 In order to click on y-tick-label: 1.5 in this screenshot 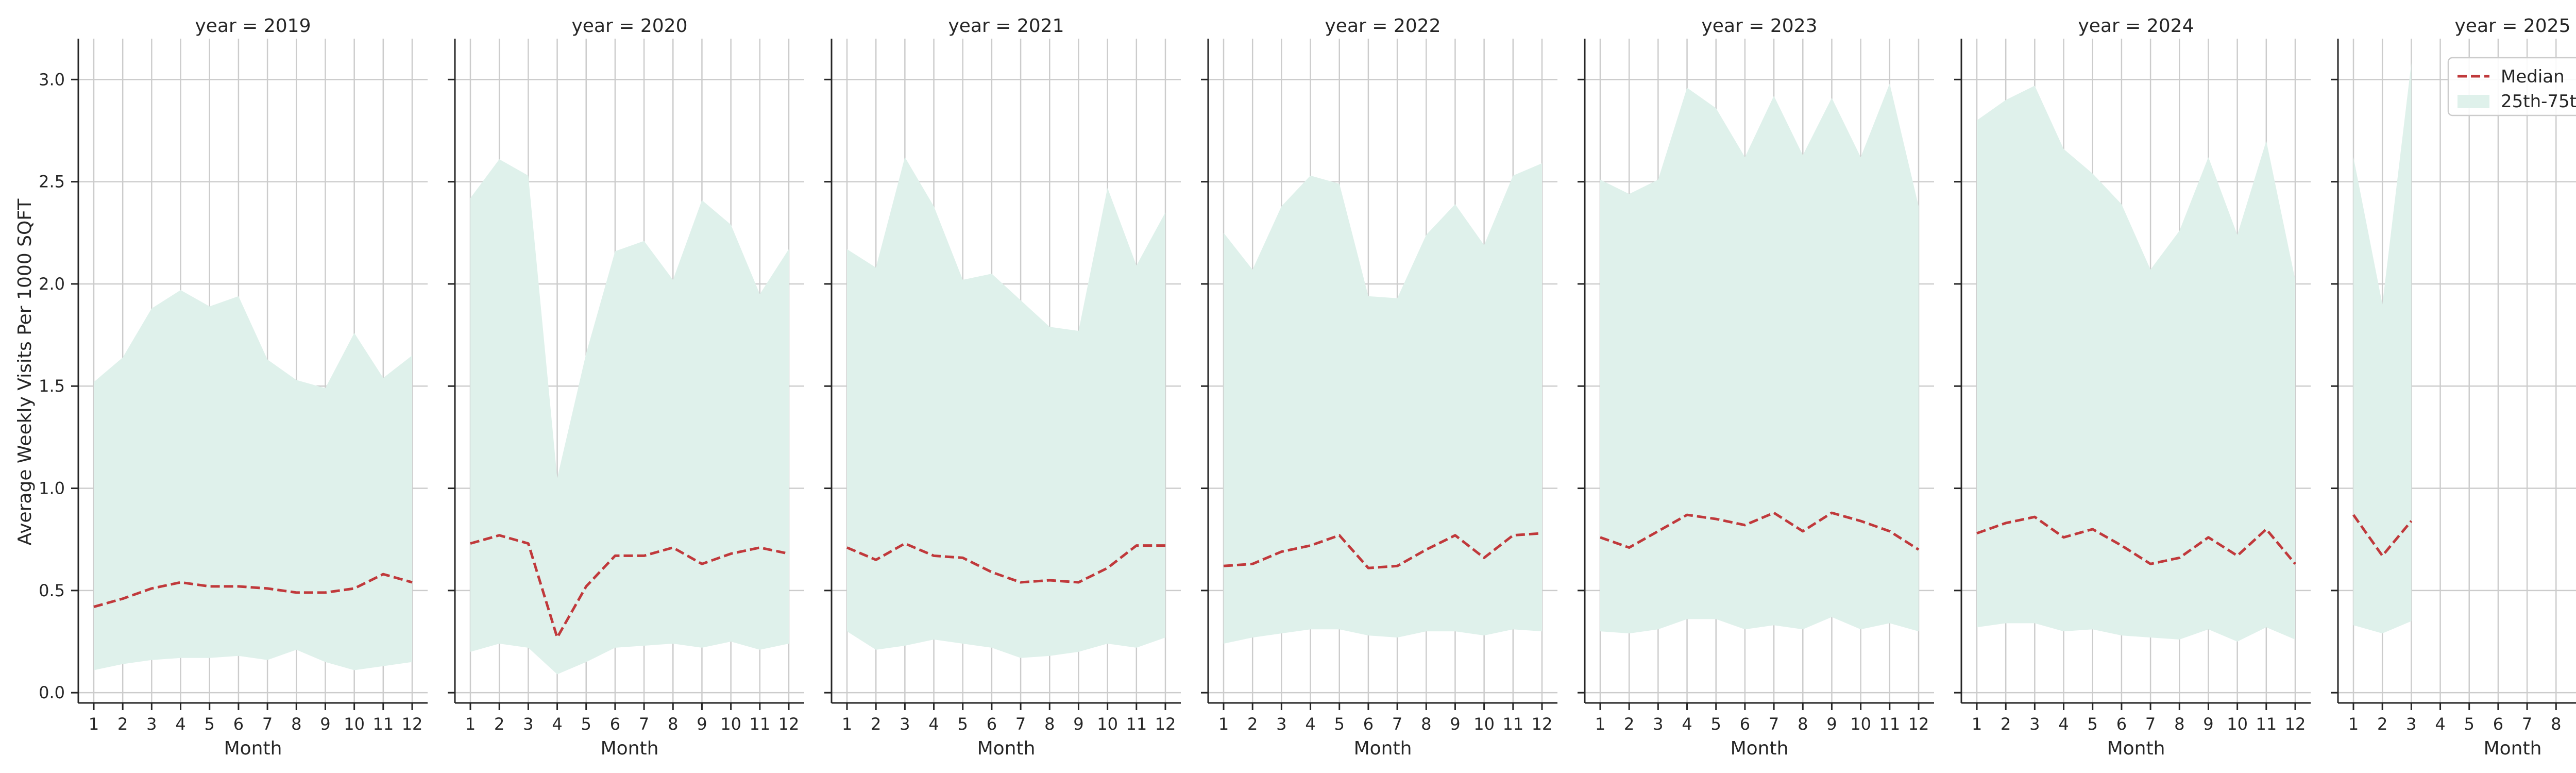, I will do `click(52, 386)`.